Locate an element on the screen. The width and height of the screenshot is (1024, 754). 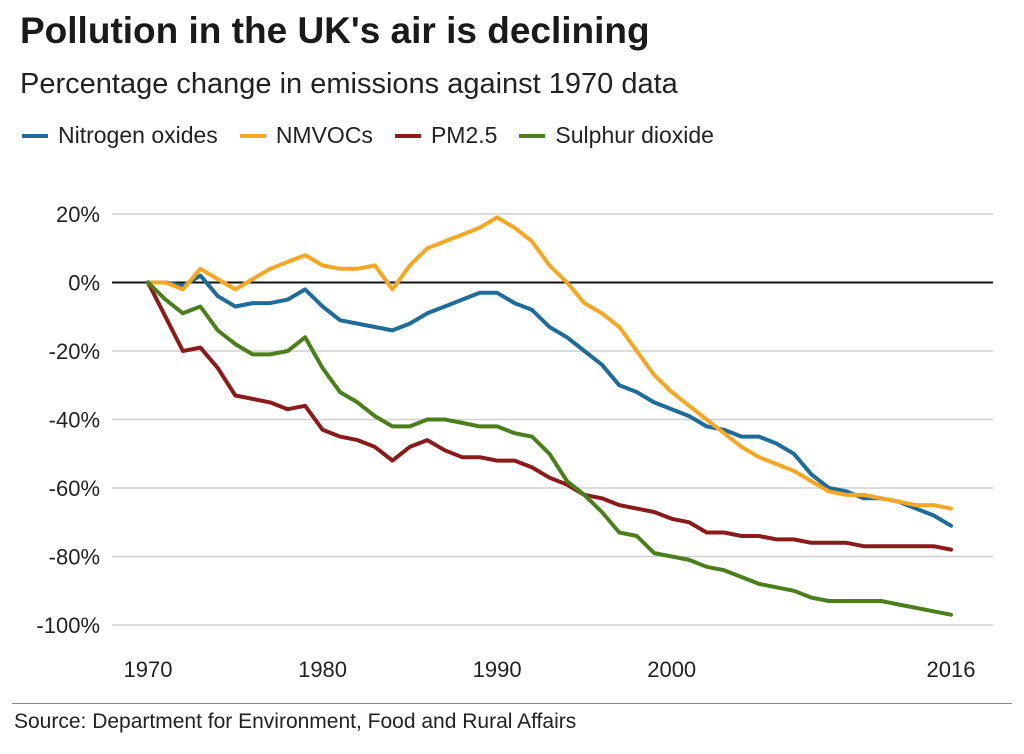
x-tick-label: 2000 is located at coordinates (671, 669).